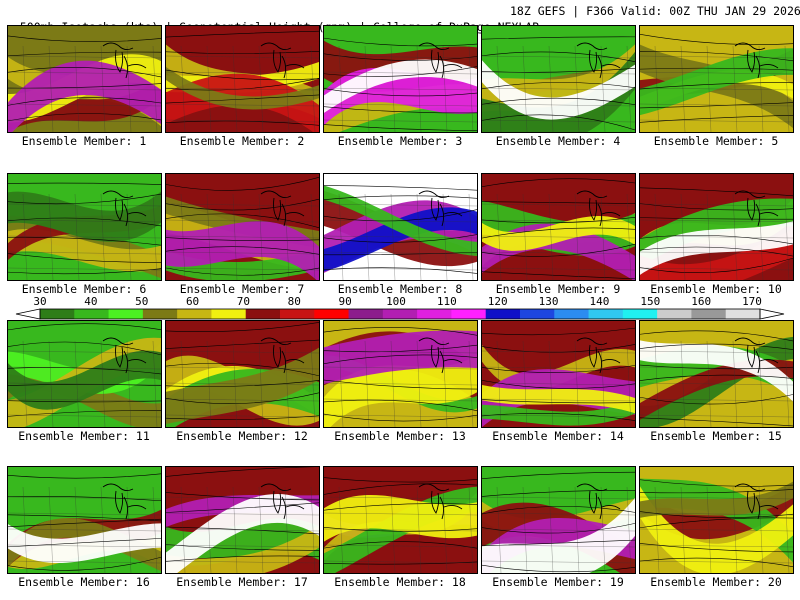  What do you see at coordinates (558, 436) in the screenshot?
I see `ensemble-member-label: Ensemble Member: 14` at bounding box center [558, 436].